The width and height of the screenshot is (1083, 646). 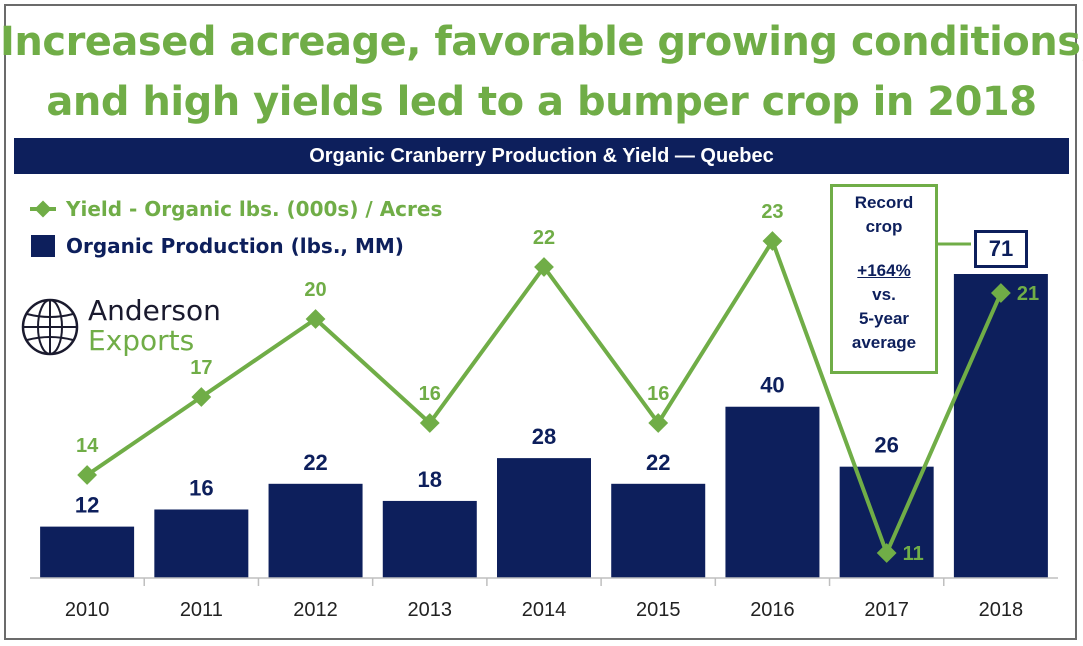 I want to click on bar-value-label-2010: 12, so click(x=87, y=505).